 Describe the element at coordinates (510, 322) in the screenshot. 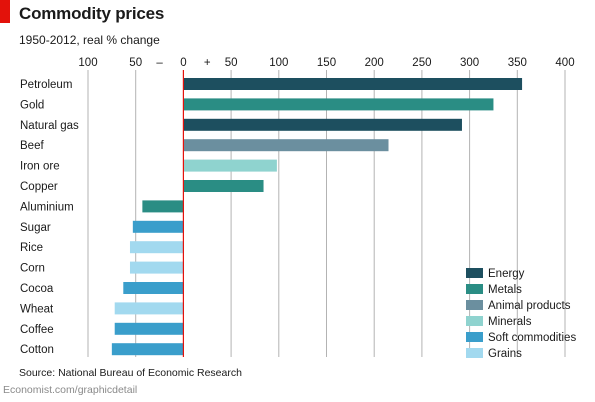

I see `legend-label: Minerals` at that location.